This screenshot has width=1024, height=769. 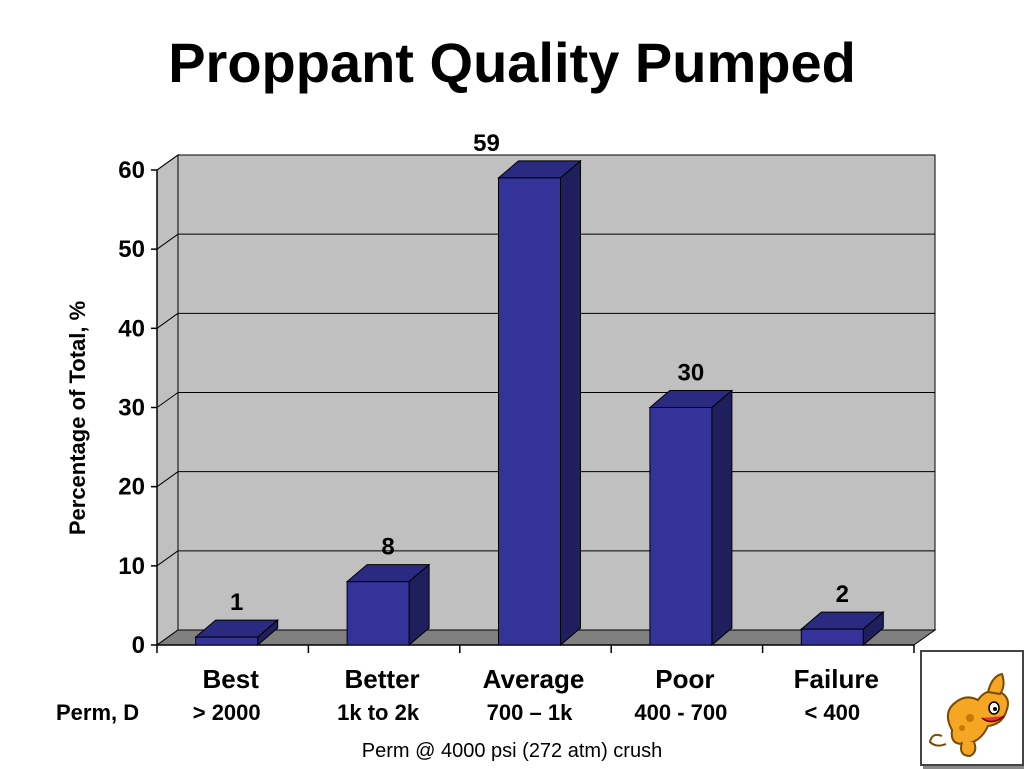 I want to click on y-axis-label: Percentage of Total, %, so click(x=77, y=418).